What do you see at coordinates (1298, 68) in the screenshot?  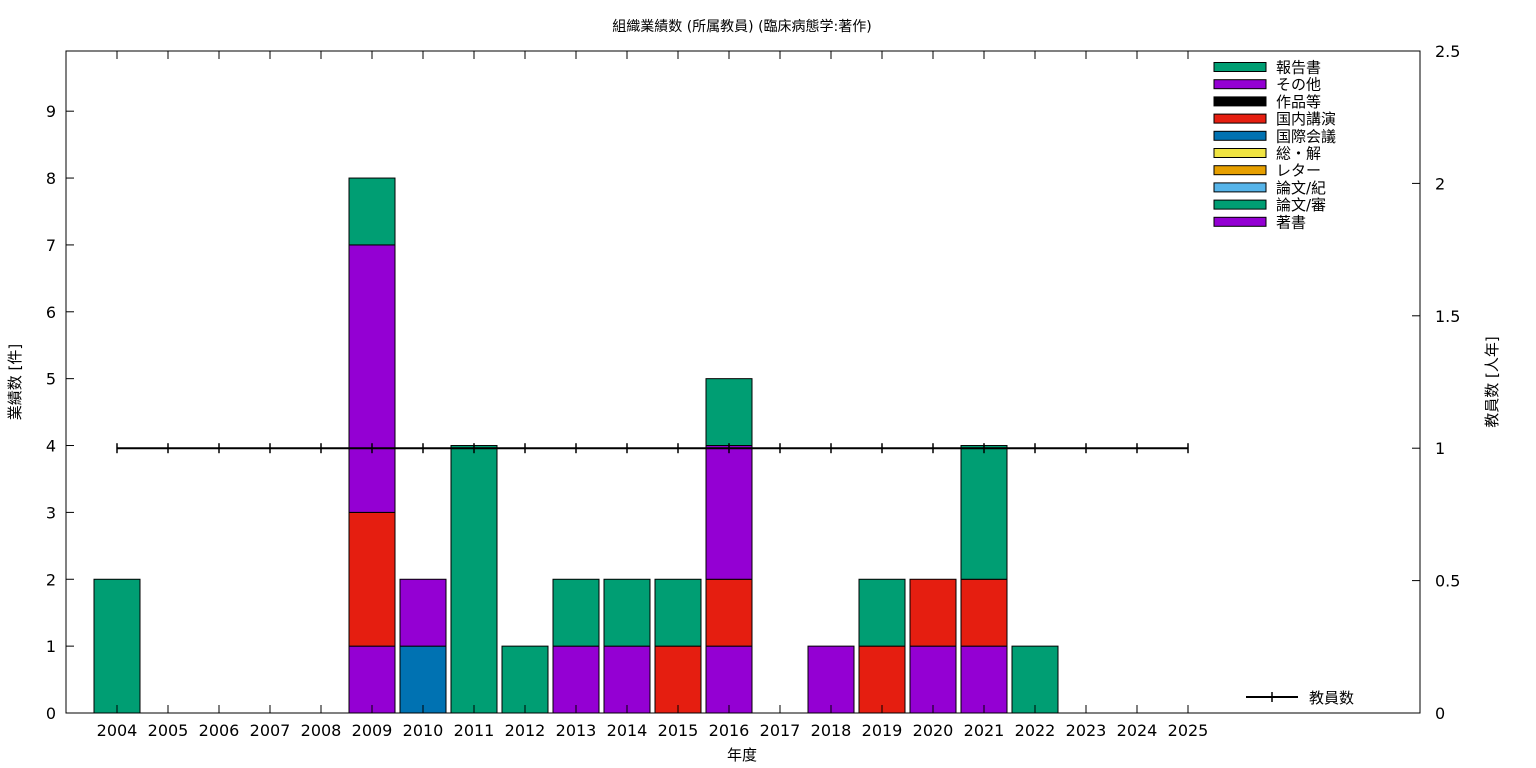 I see `legend-label: 報告書` at bounding box center [1298, 68].